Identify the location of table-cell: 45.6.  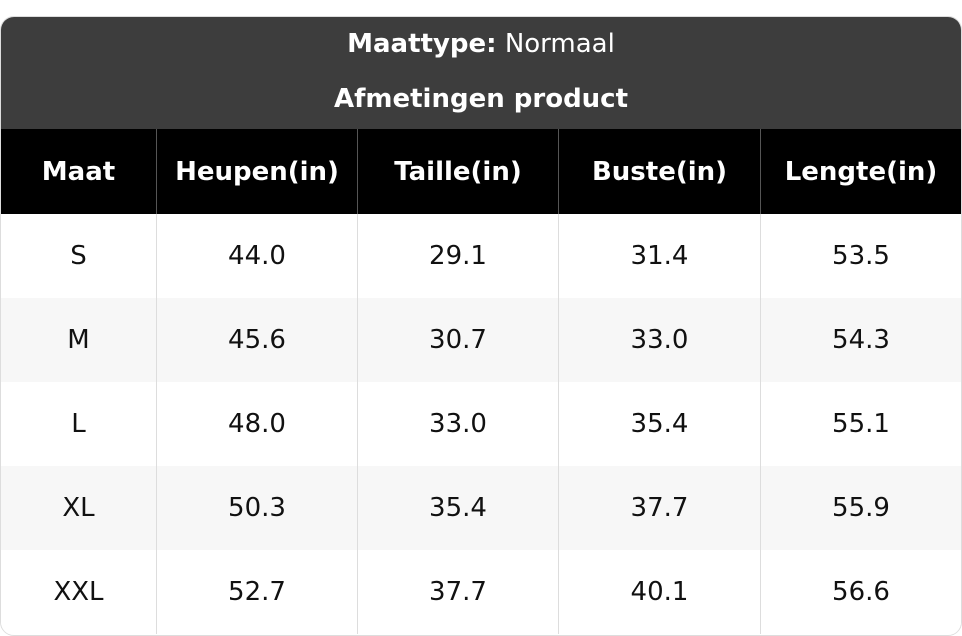
(256, 340).